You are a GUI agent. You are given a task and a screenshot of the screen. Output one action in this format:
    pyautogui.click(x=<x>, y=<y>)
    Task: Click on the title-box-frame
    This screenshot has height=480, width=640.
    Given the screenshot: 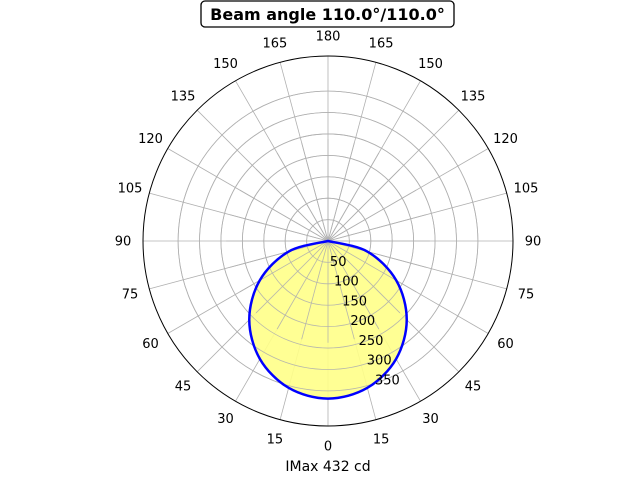 What is the action you would take?
    pyautogui.click(x=327, y=14)
    